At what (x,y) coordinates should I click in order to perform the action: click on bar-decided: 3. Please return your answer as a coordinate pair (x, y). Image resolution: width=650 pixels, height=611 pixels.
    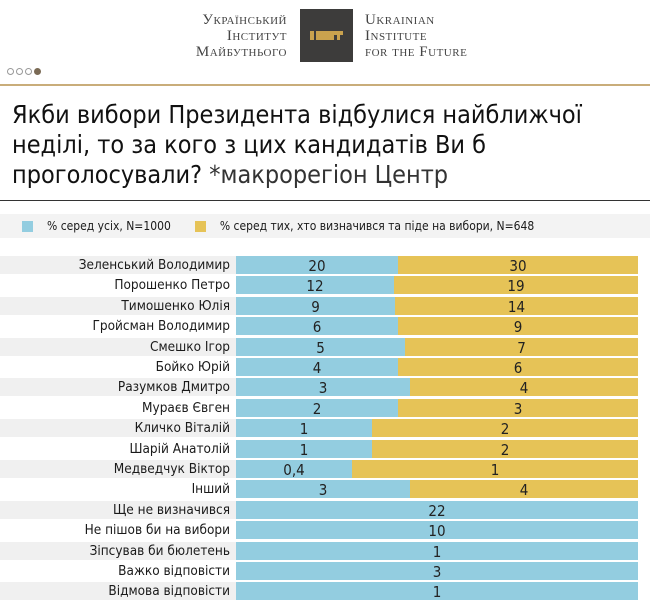
    Looking at the image, I should click on (518, 408).